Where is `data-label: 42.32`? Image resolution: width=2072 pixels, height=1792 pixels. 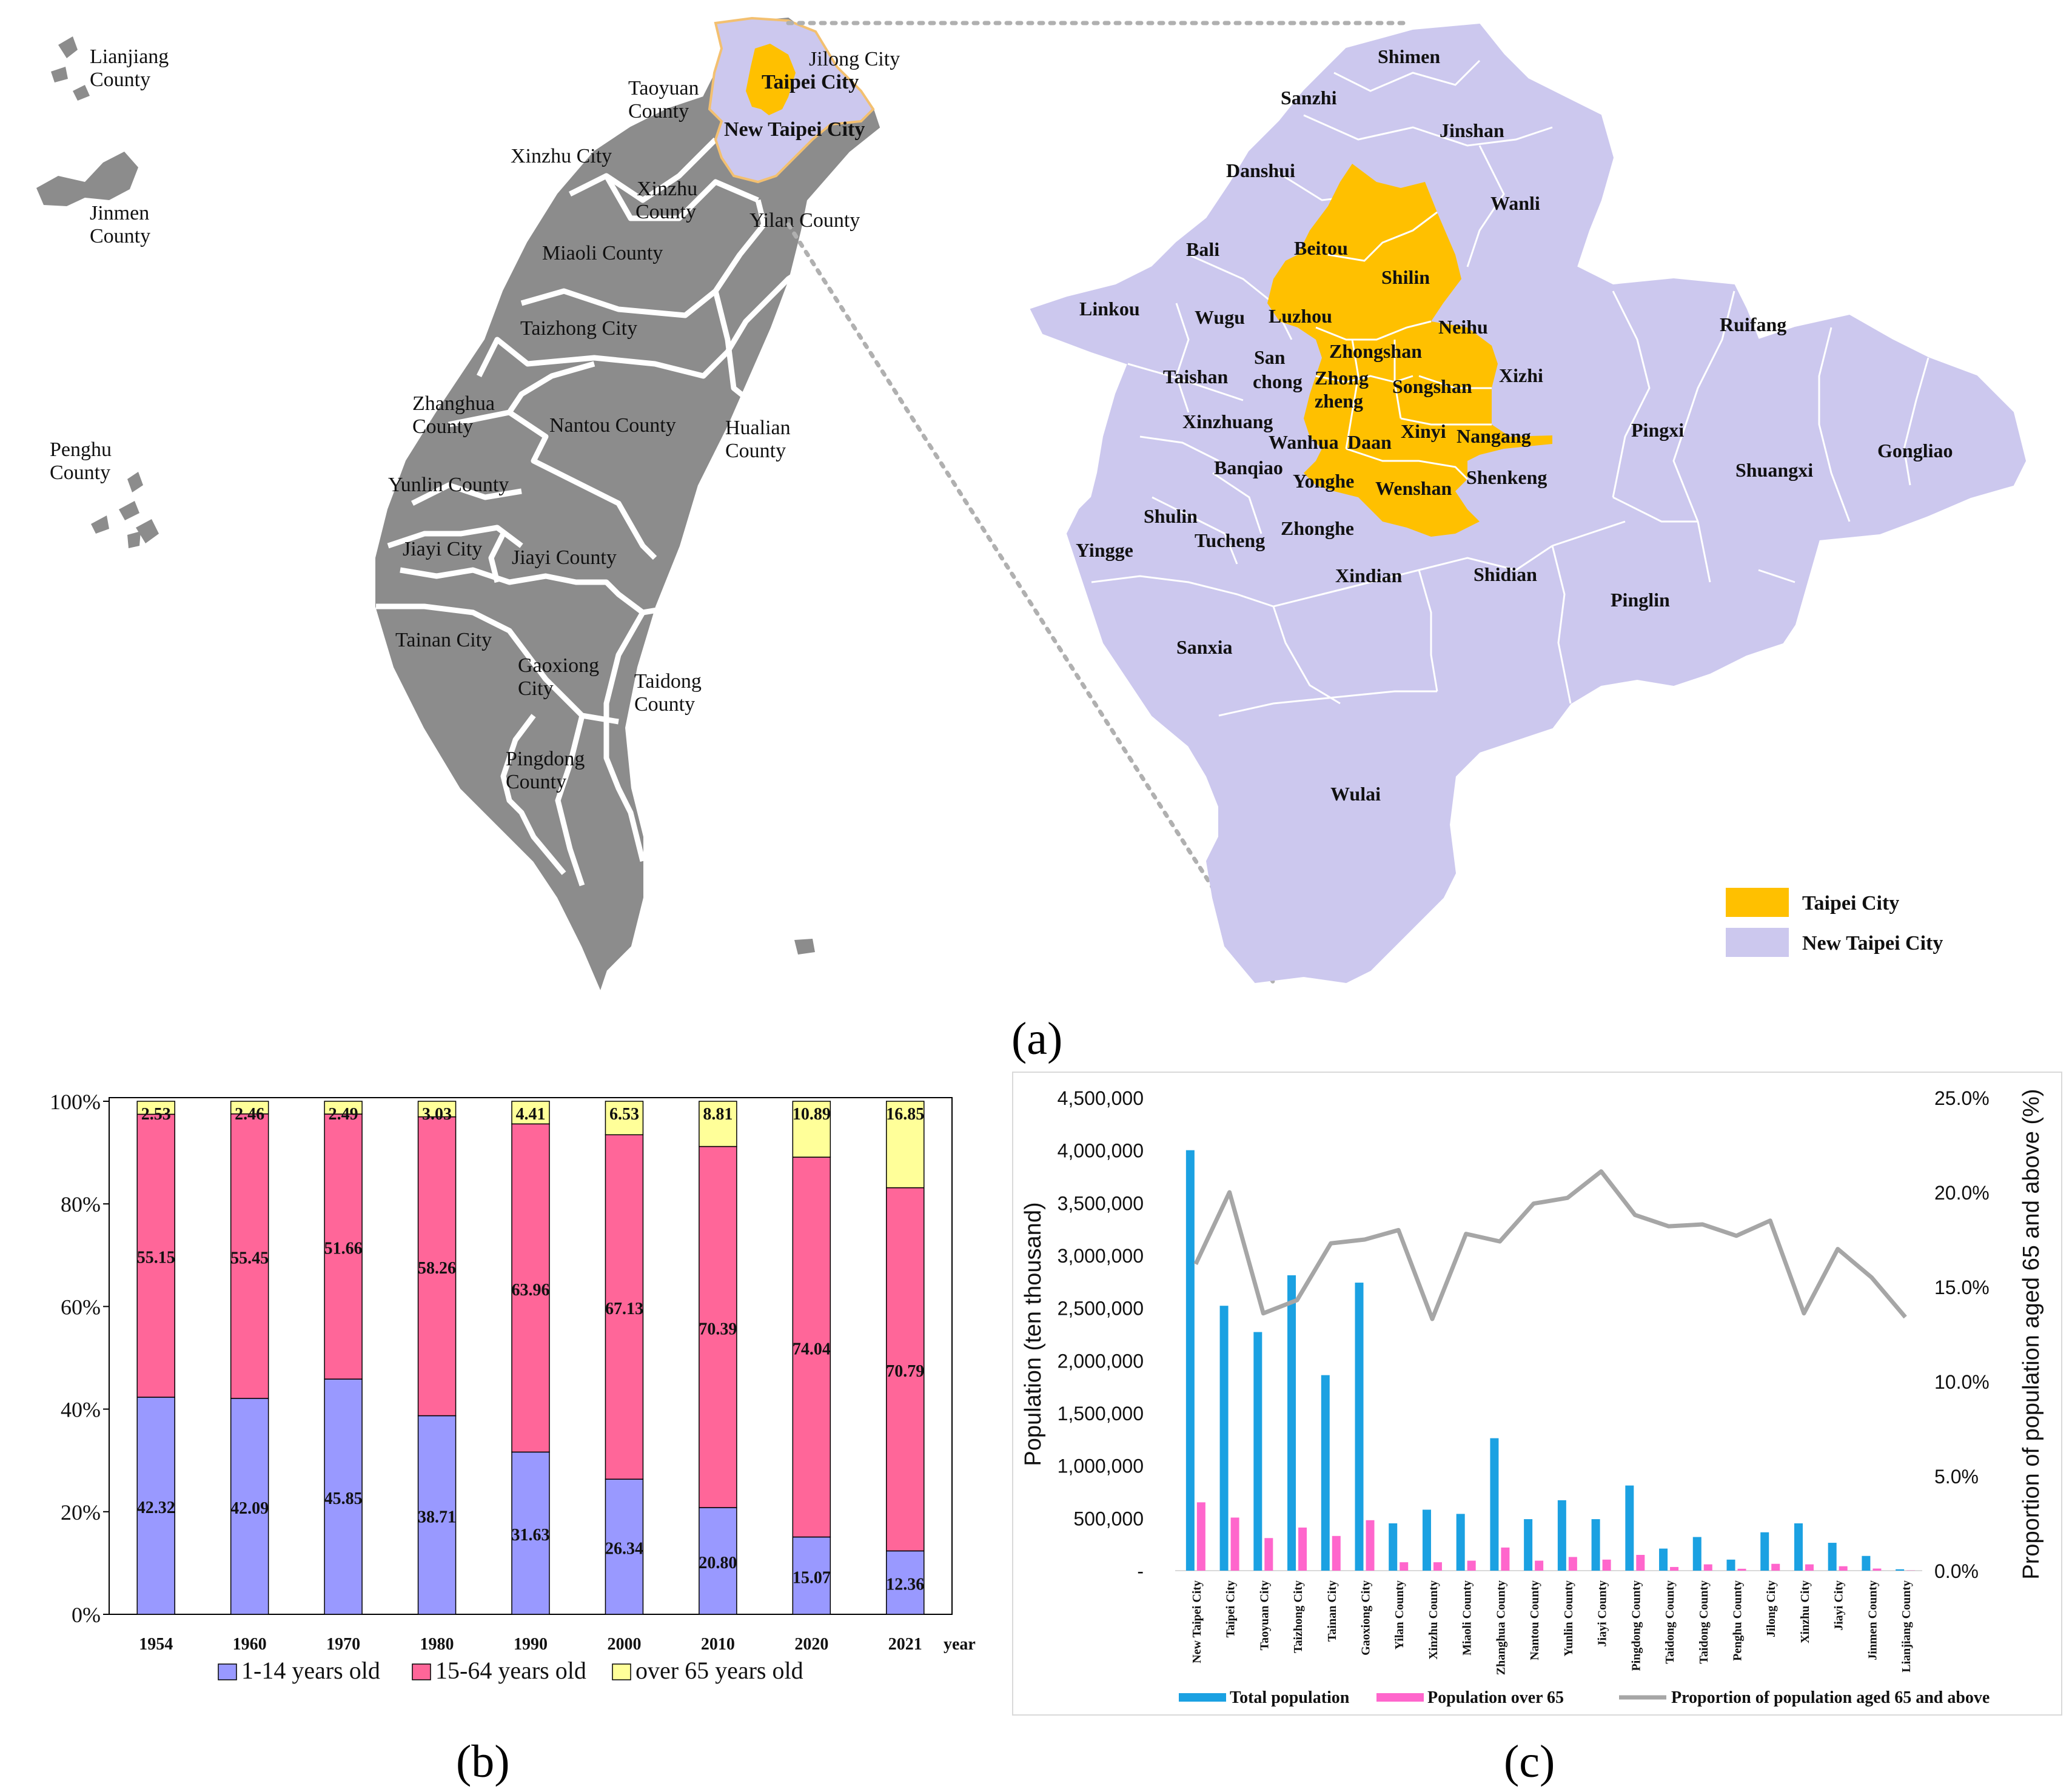 data-label: 42.32 is located at coordinates (156, 1507).